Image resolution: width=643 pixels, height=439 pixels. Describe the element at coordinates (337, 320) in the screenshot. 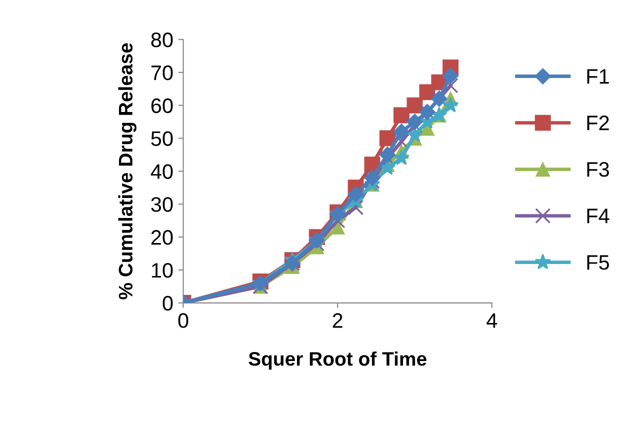

I see `x-tick-label: 2` at that location.